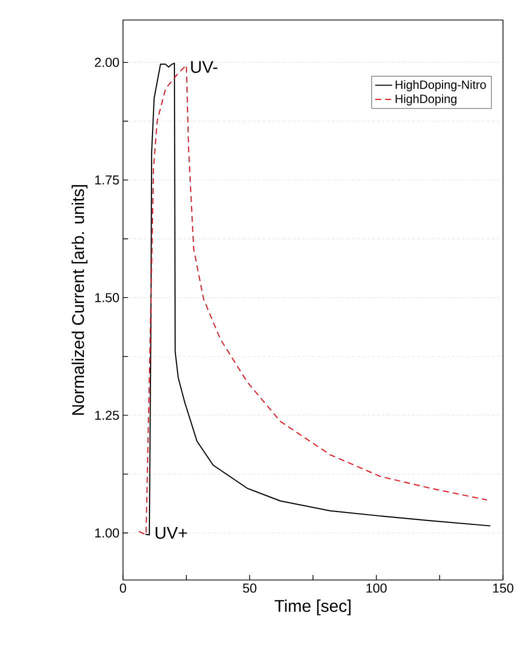  What do you see at coordinates (426, 100) in the screenshot?
I see `legend-label: HighDoping` at bounding box center [426, 100].